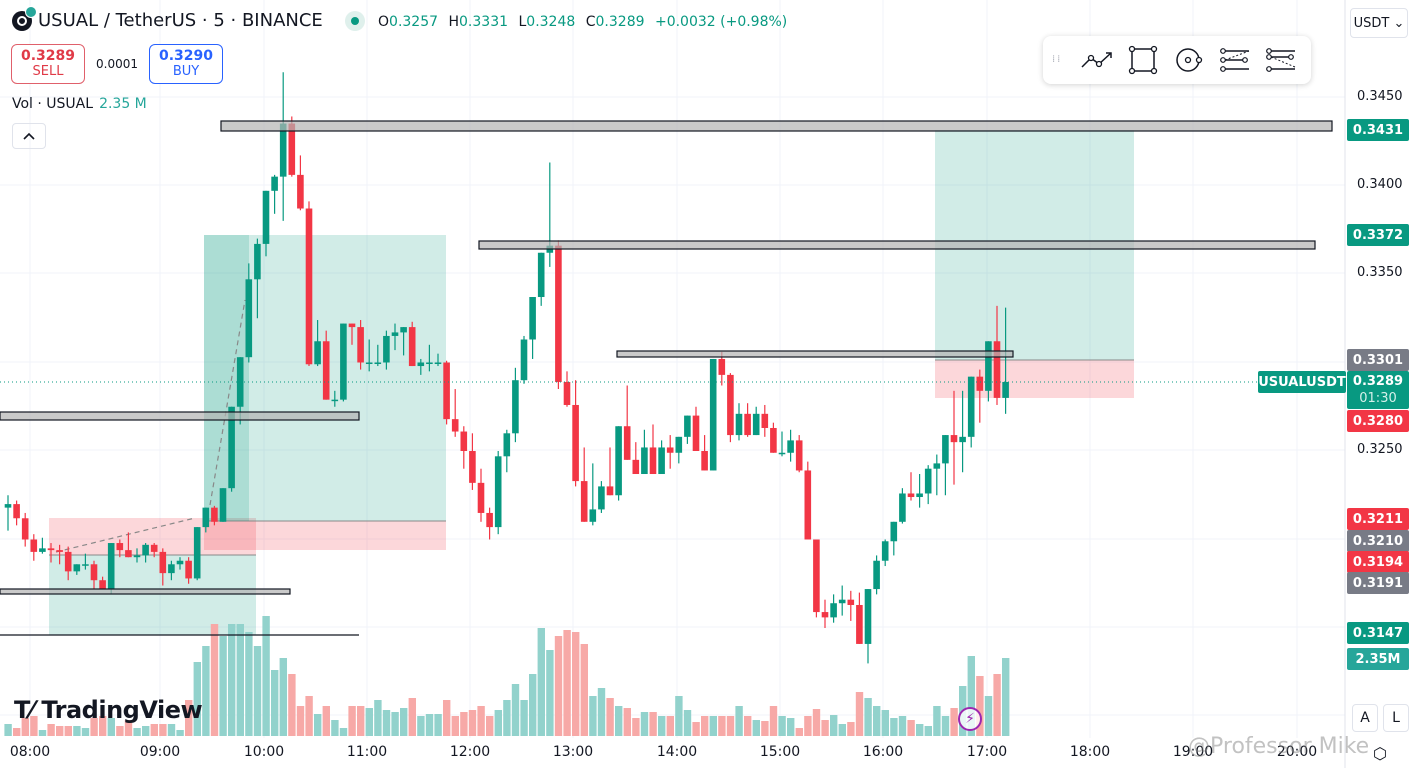 The image size is (1417, 768). I want to click on spread-value: 0.0001, so click(117, 64).